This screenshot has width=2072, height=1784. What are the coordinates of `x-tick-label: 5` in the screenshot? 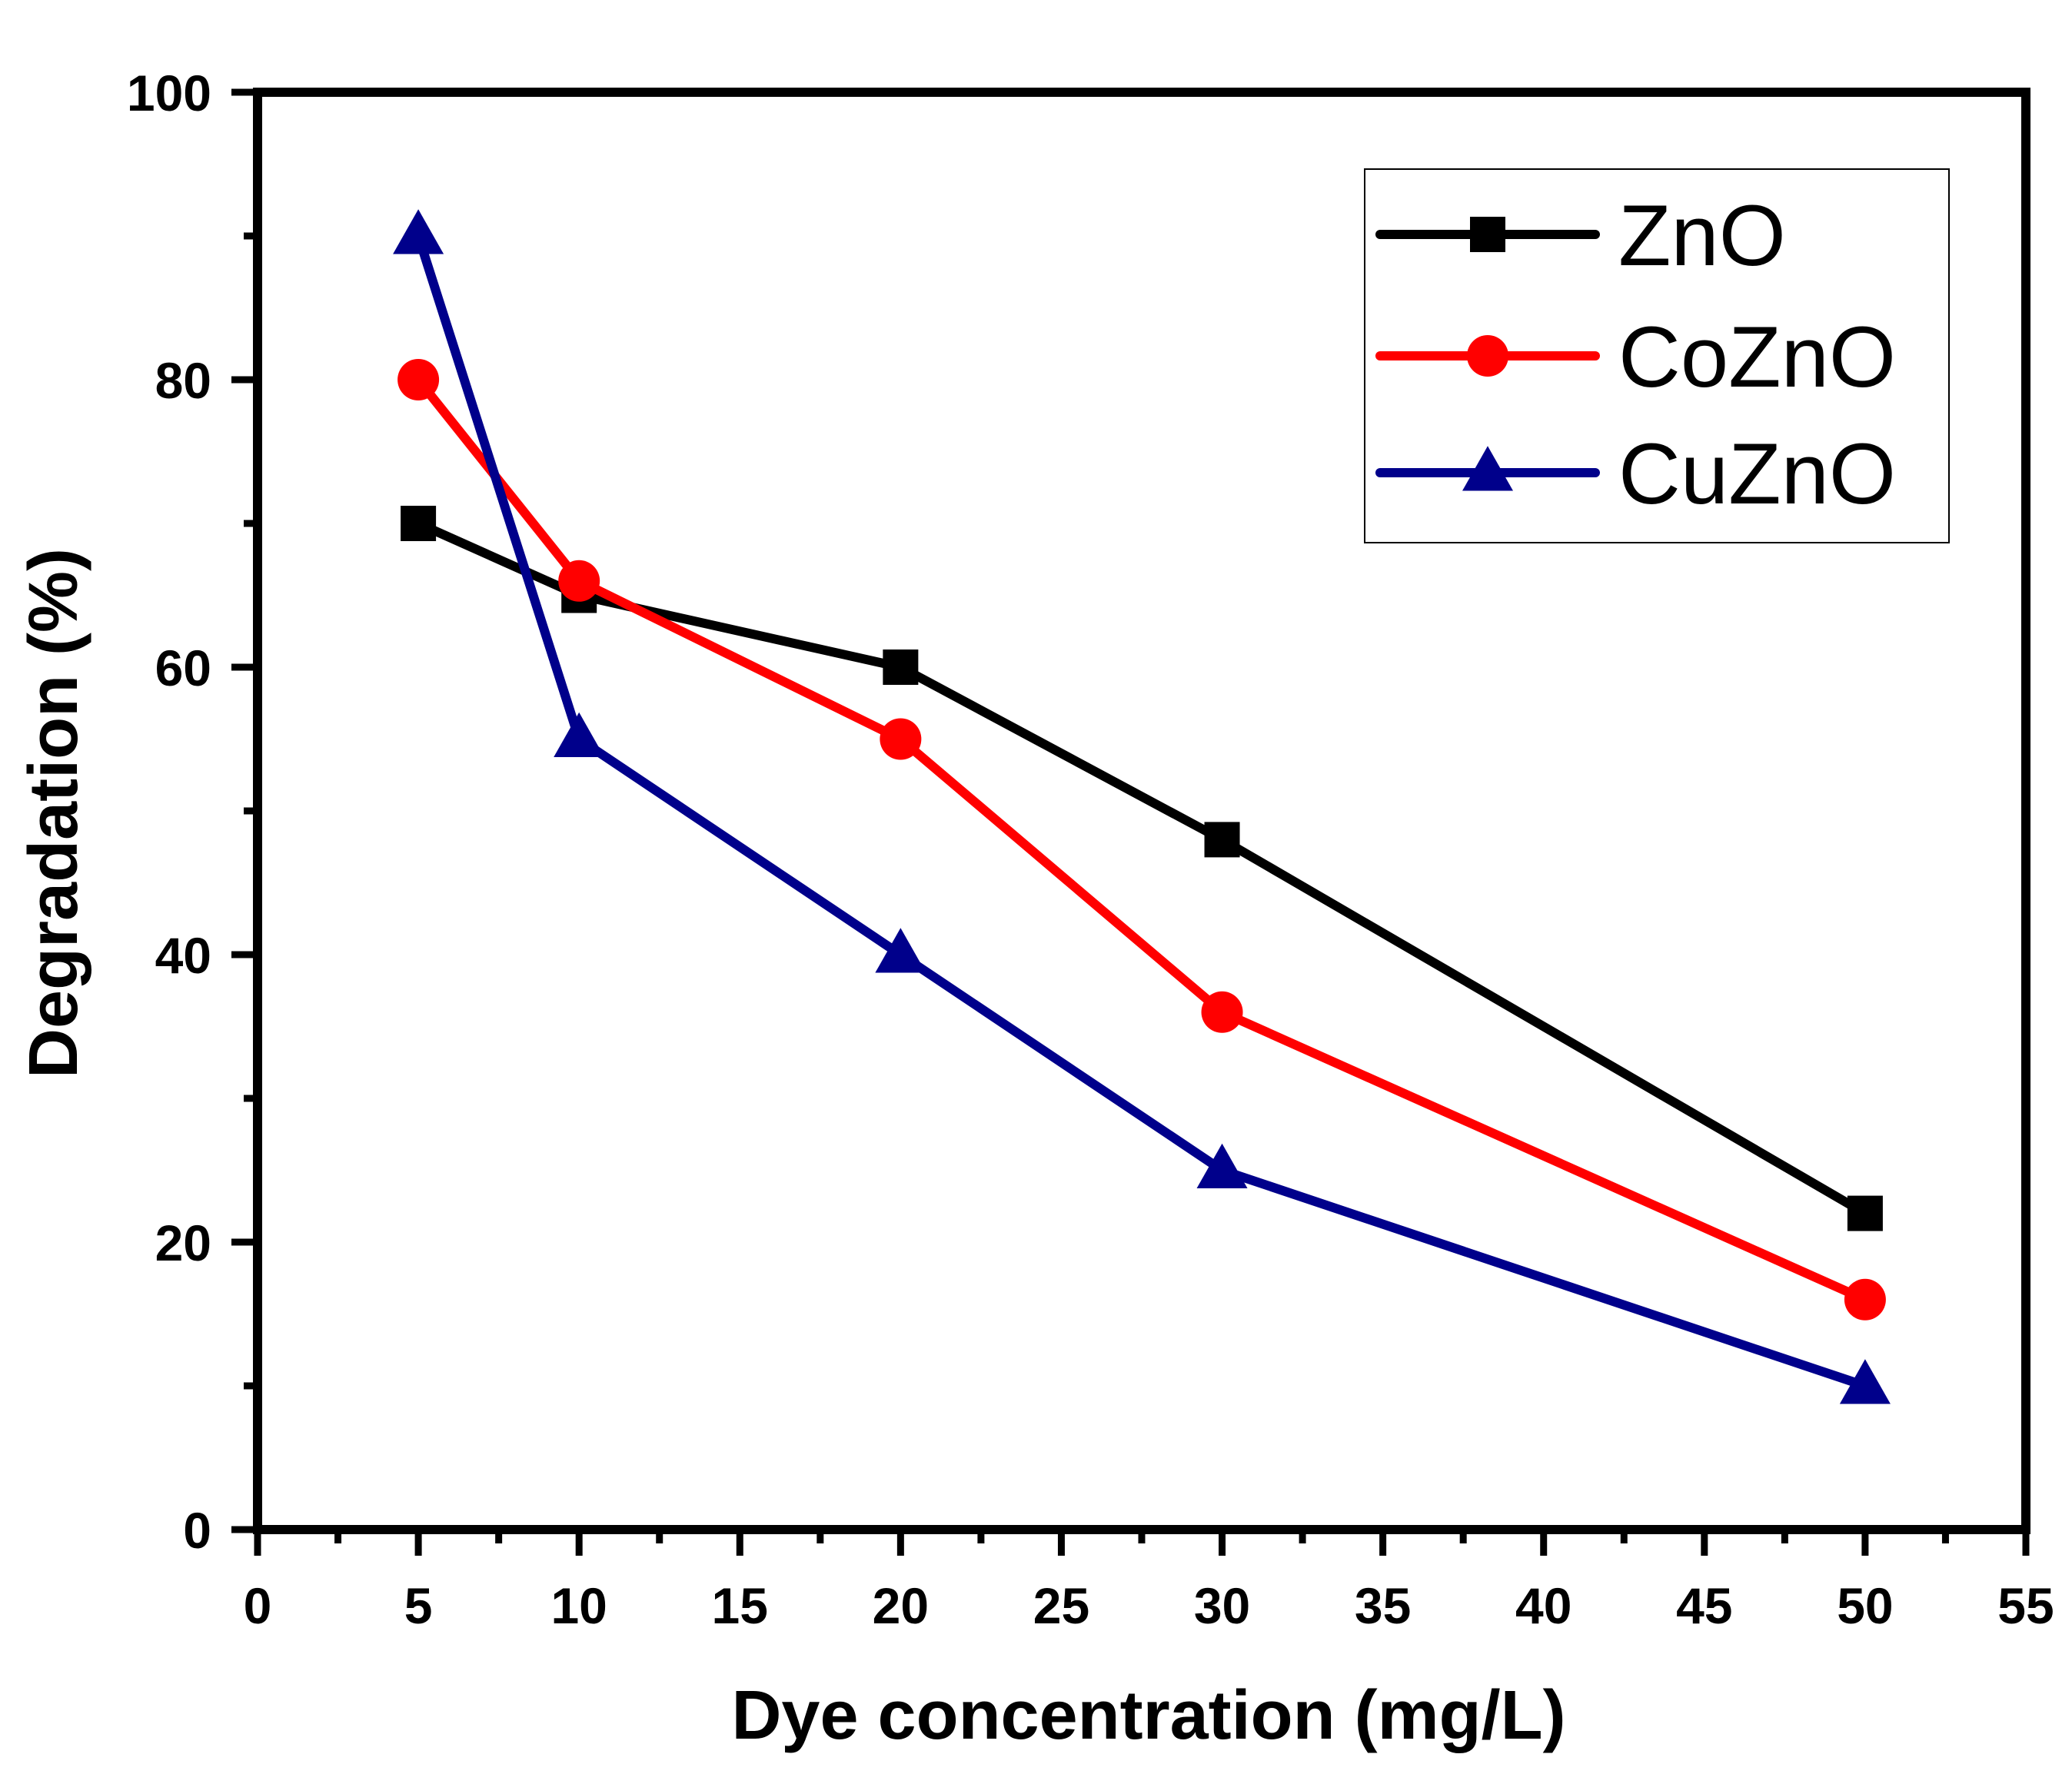 It's located at (419, 1605).